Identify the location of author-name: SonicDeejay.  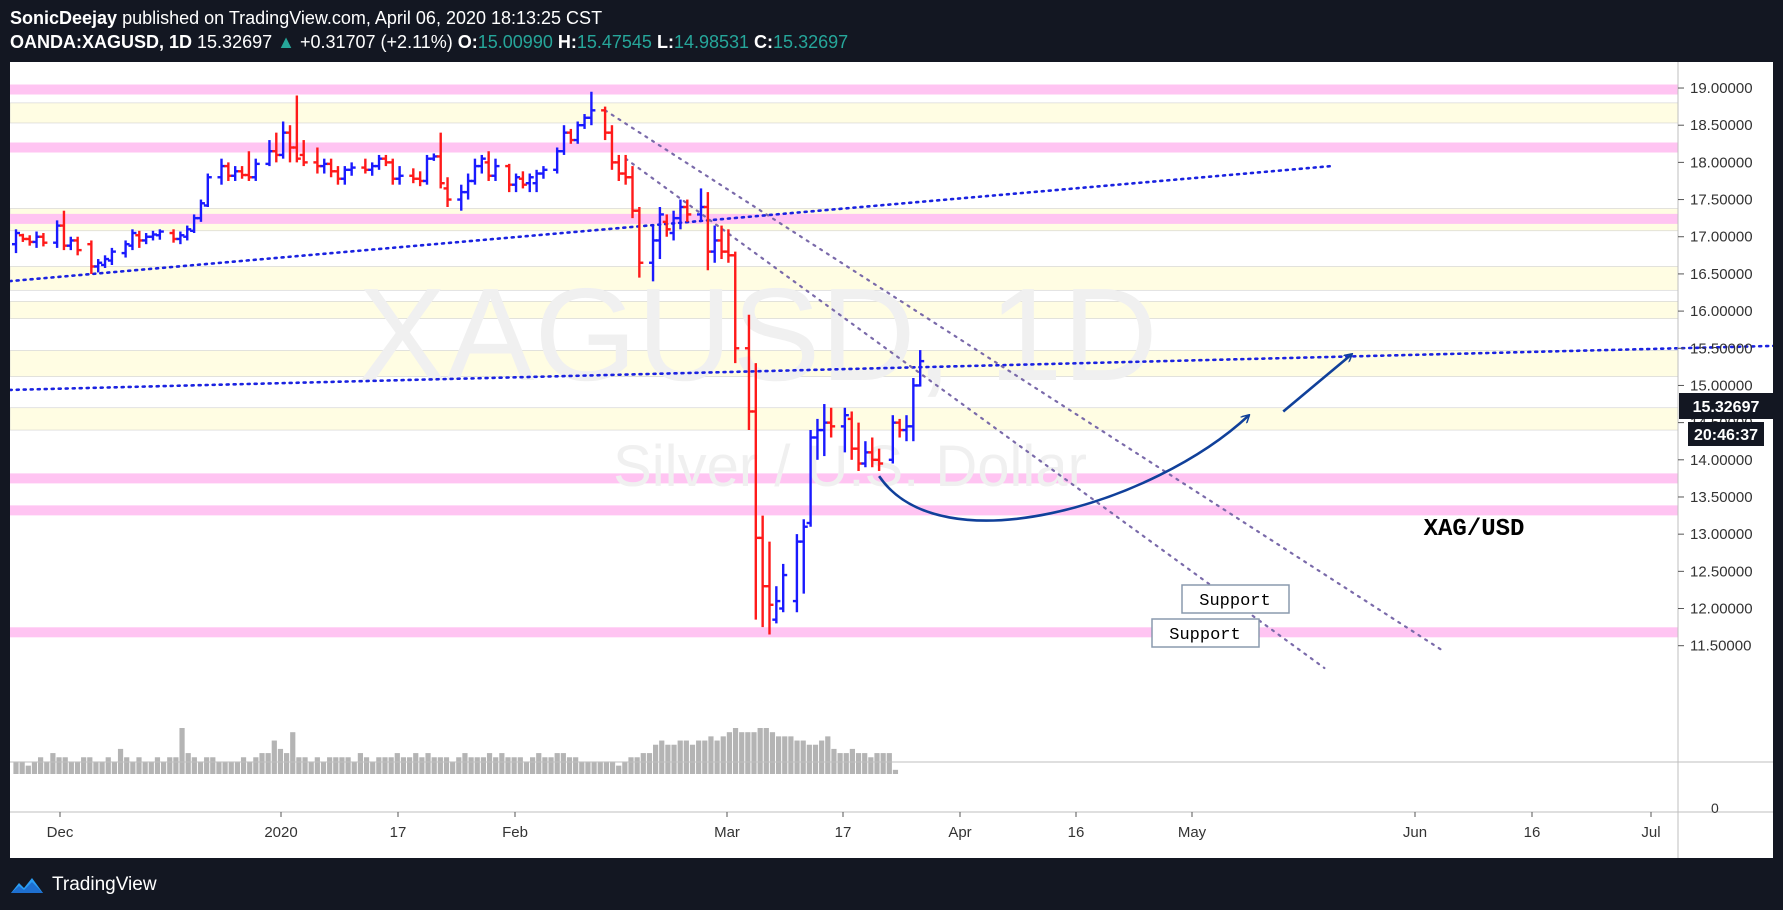
(64, 18).